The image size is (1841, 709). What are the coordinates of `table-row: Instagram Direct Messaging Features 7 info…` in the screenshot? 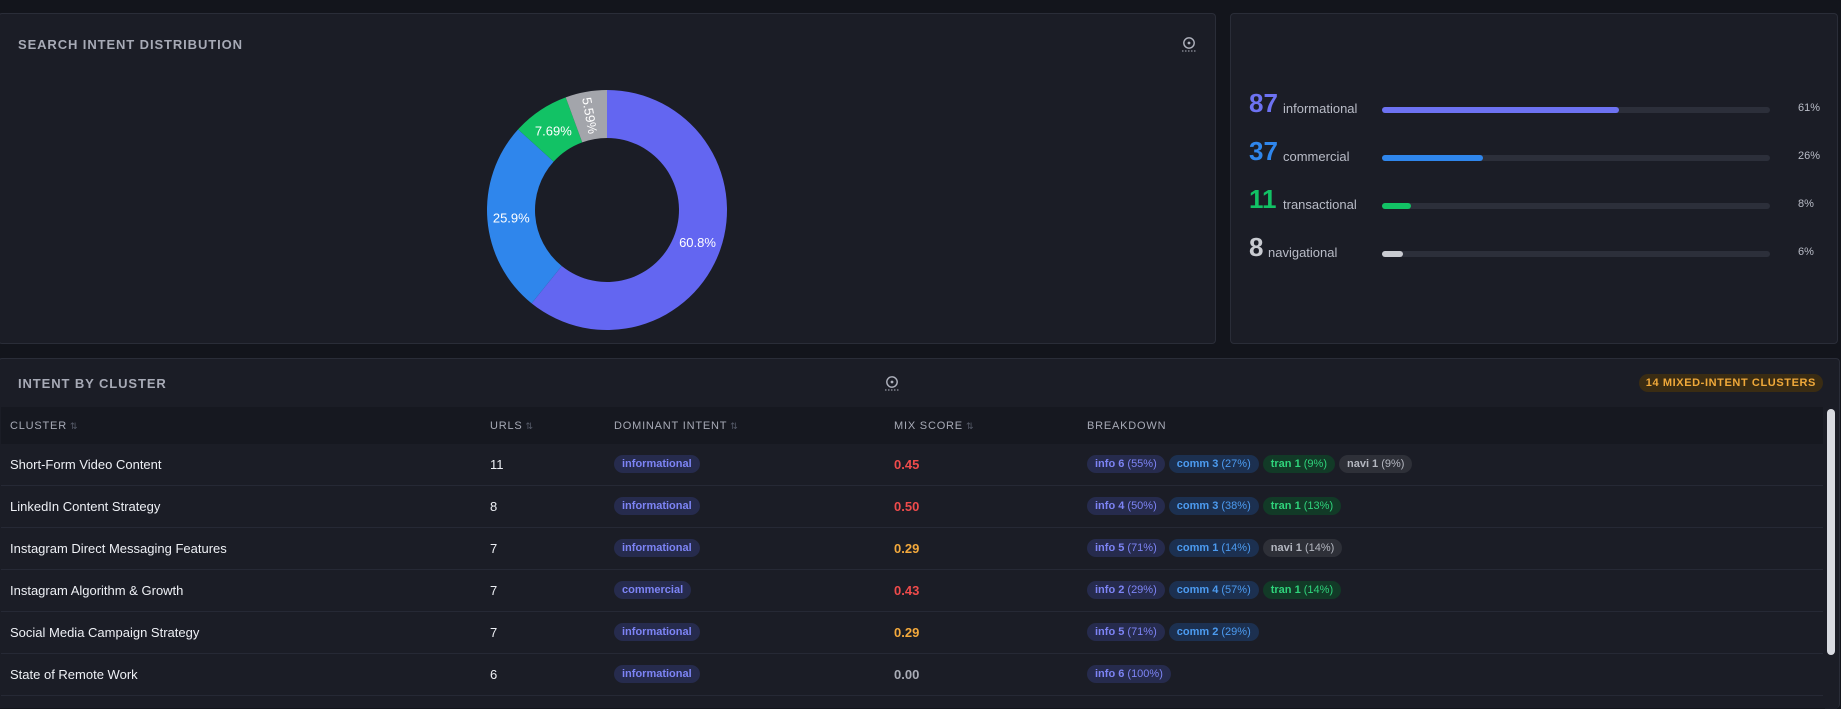 It's located at (912, 549).